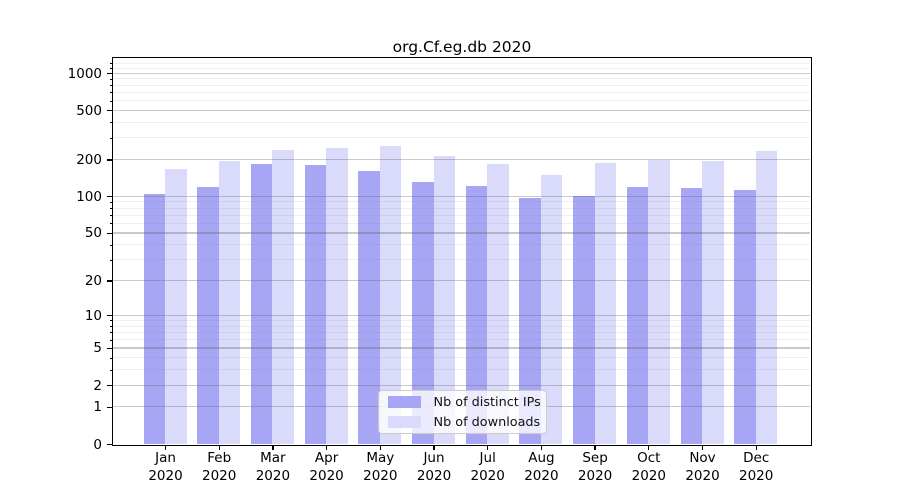  I want to click on legend-swatch-downloads, so click(404, 422).